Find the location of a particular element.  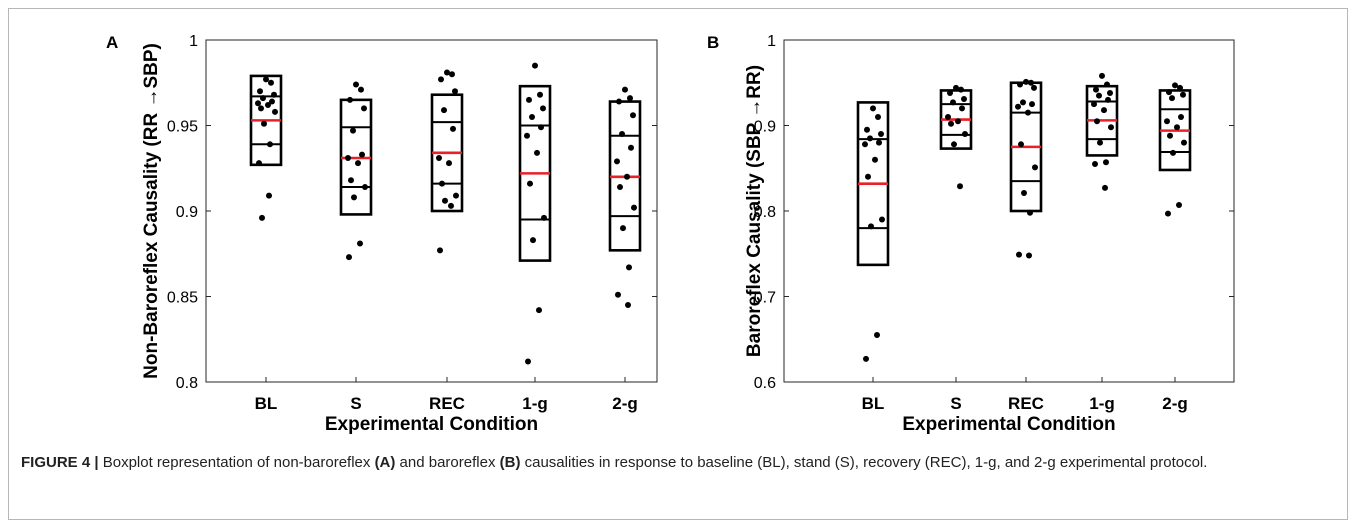

x-tick-label: S is located at coordinates (355, 403).